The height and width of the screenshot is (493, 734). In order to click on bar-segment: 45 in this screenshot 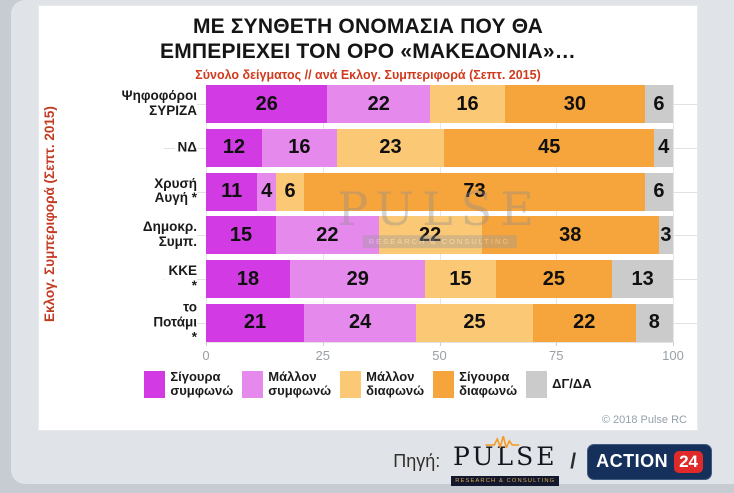, I will do `click(549, 147)`.